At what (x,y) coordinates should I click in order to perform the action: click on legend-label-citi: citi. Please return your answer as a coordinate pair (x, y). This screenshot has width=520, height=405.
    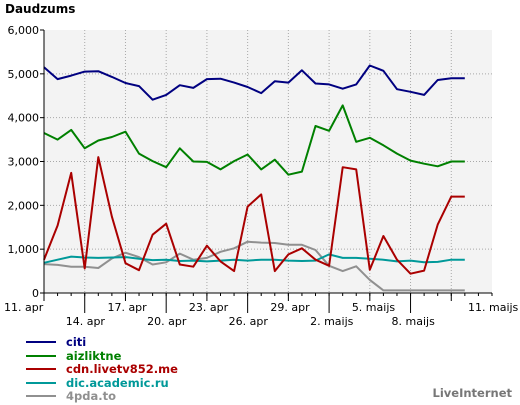
    Looking at the image, I should click on (76, 342).